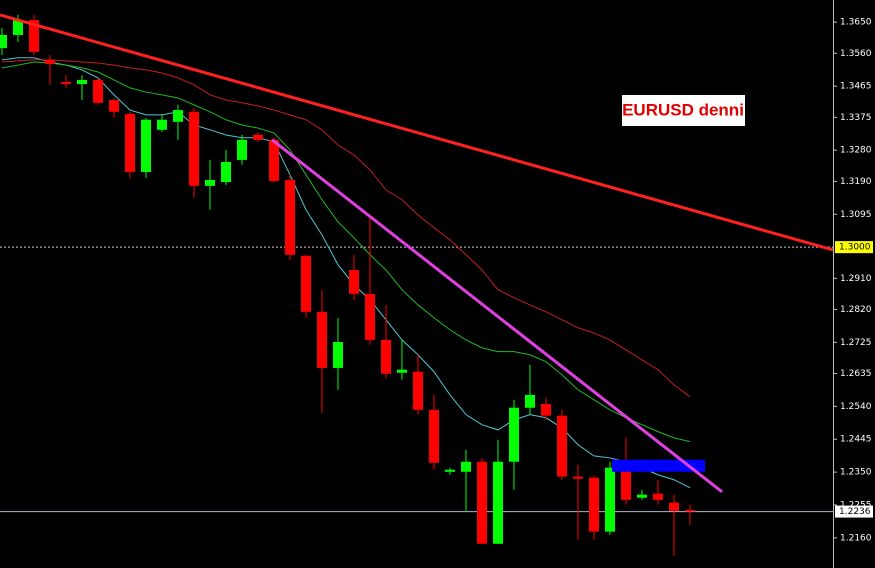  What do you see at coordinates (856, 506) in the screenshot?
I see `y-tick-label: 1.2255` at bounding box center [856, 506].